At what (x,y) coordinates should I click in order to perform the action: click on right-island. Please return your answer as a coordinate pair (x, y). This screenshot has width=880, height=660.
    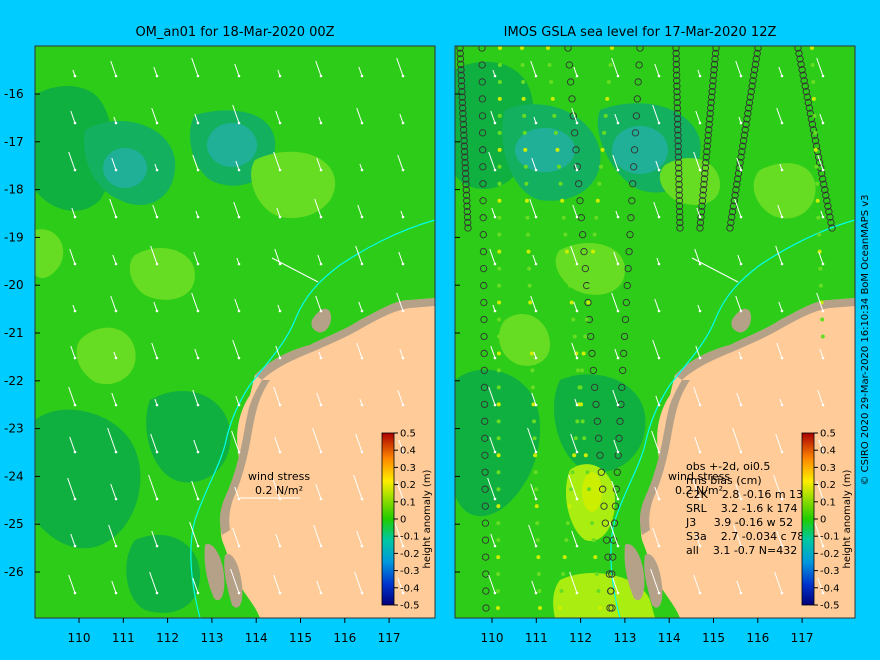
    Looking at the image, I should click on (741, 320).